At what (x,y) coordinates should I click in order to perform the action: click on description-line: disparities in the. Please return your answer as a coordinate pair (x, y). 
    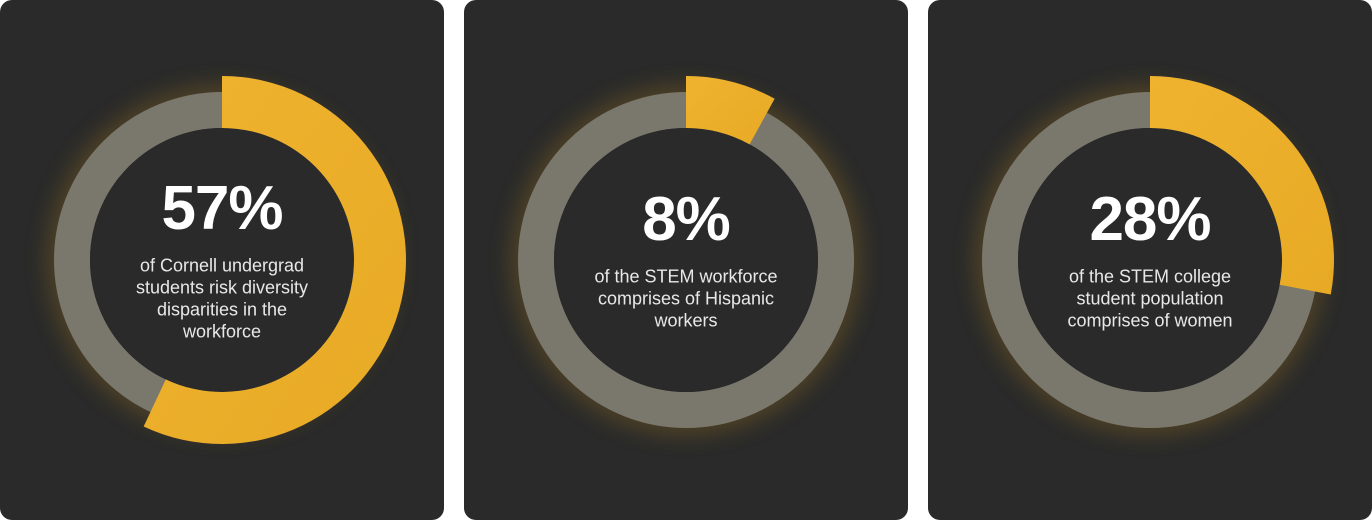
    Looking at the image, I should click on (222, 310).